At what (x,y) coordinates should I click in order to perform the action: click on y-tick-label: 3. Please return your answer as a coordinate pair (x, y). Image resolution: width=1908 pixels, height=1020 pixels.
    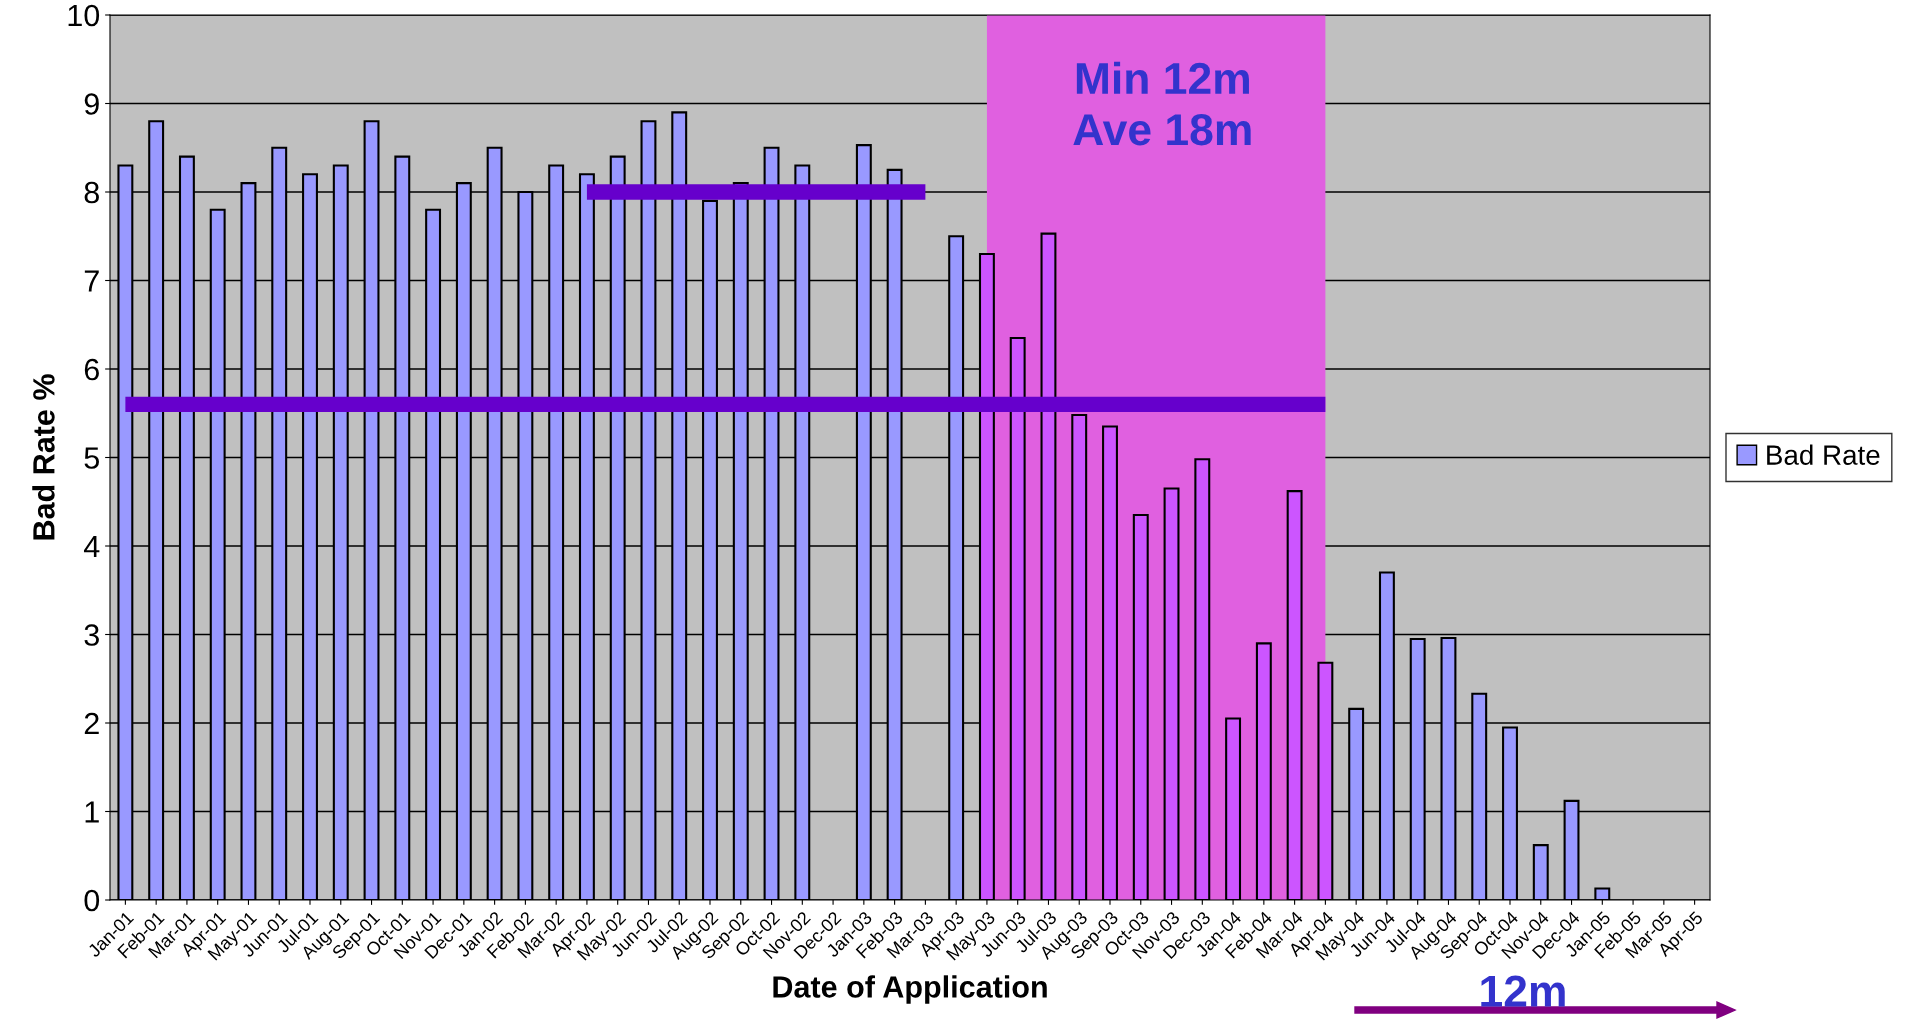
    Looking at the image, I should click on (91, 635).